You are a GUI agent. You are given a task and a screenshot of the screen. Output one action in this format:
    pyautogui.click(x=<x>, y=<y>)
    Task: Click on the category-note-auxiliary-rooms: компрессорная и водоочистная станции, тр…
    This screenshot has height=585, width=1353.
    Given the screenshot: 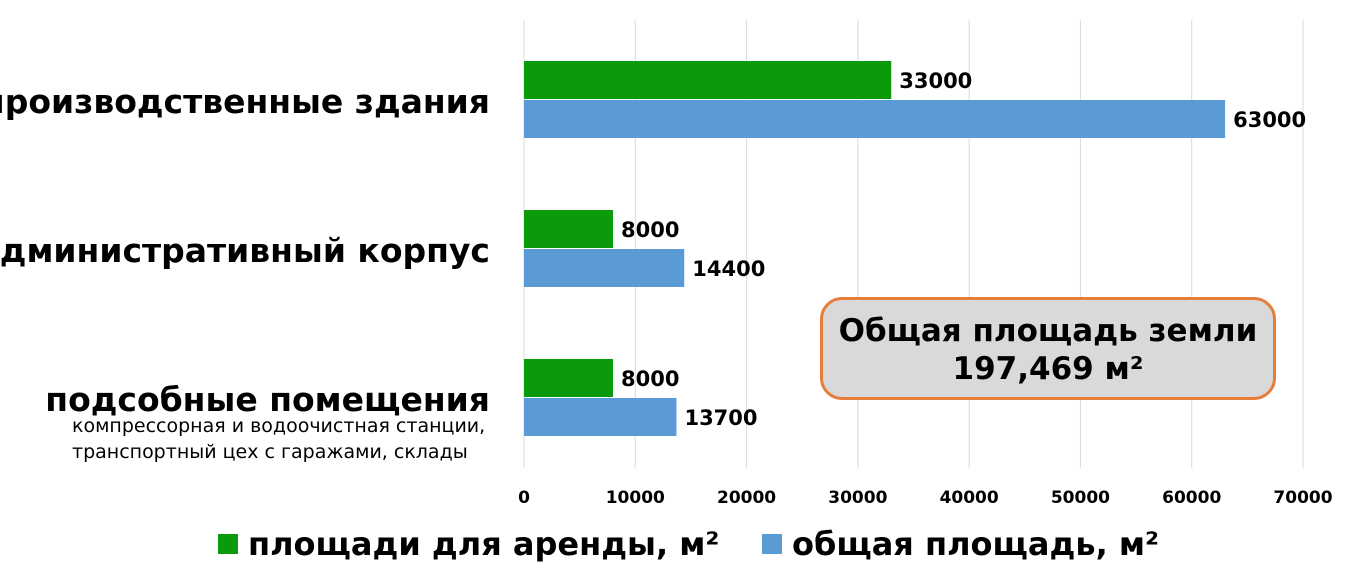 What is the action you would take?
    pyautogui.click(x=279, y=439)
    